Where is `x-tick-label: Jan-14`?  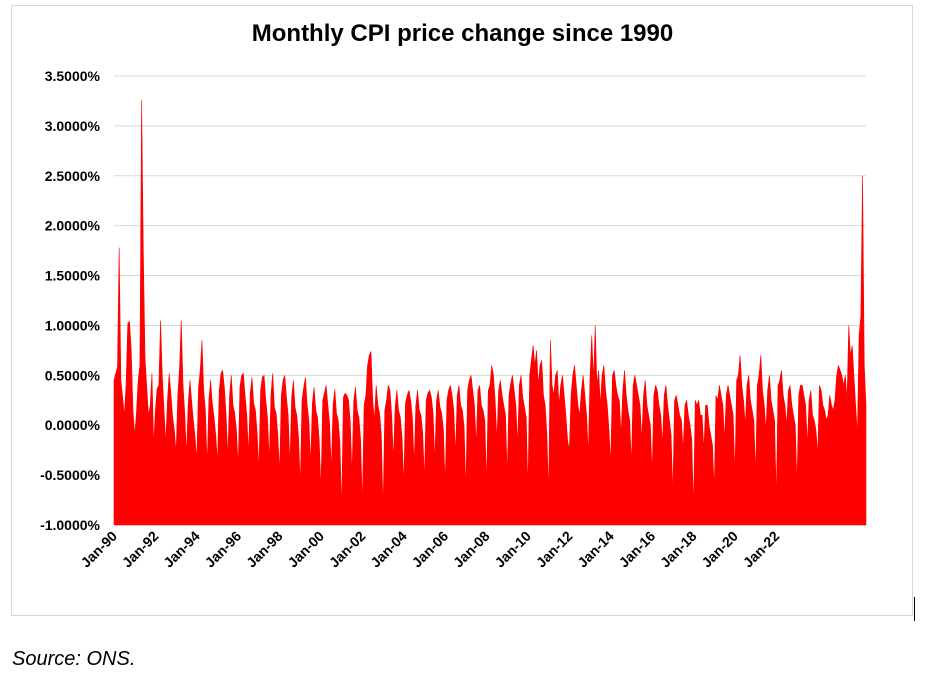 x-tick-label: Jan-14 is located at coordinates (595, 549).